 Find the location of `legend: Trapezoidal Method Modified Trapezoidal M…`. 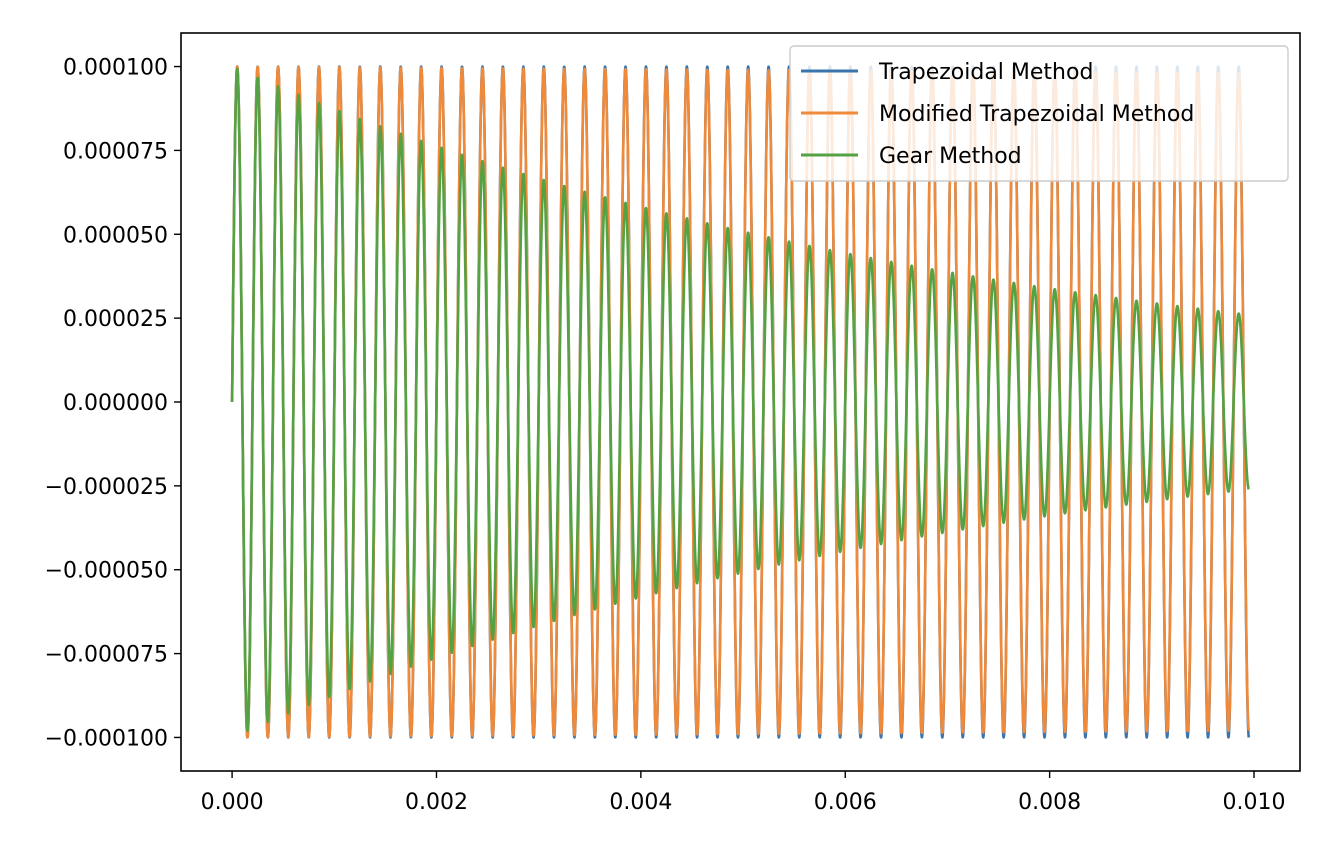

legend: Trapezoidal Method Modified Trapezoidal M… is located at coordinates (1039, 113).